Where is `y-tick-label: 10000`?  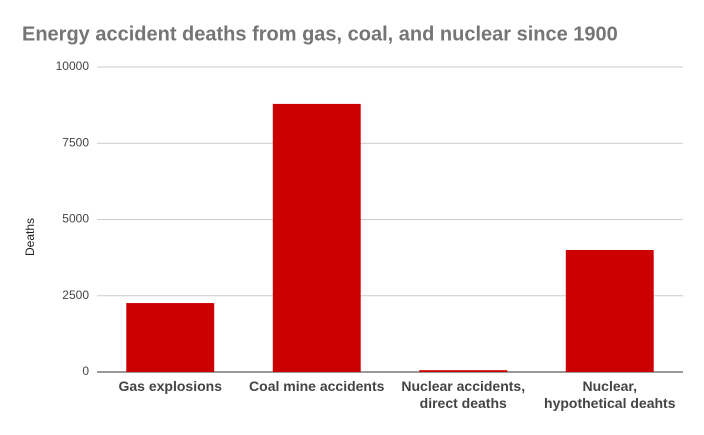 y-tick-label: 10000 is located at coordinates (73, 66).